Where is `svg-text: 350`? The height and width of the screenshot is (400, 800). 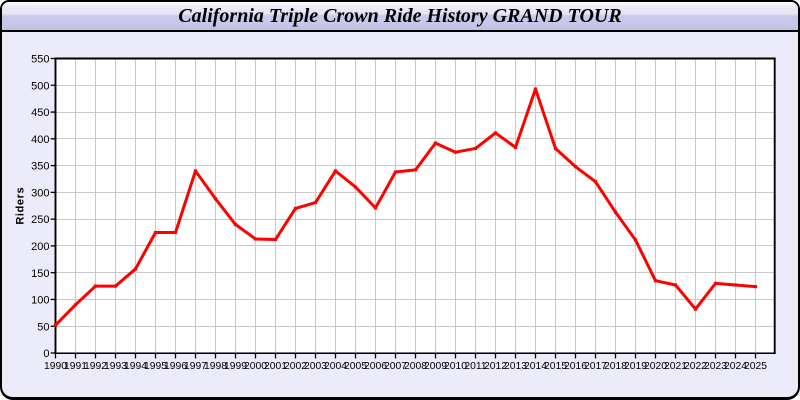 svg-text: 350 is located at coordinates (40, 167).